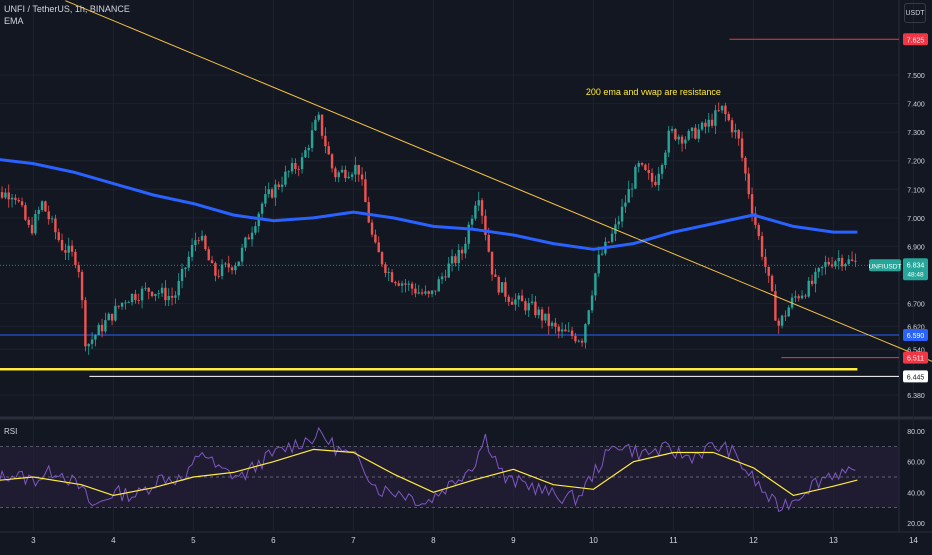 The height and width of the screenshot is (555, 932). I want to click on level-price-tag: 6.590, so click(916, 336).